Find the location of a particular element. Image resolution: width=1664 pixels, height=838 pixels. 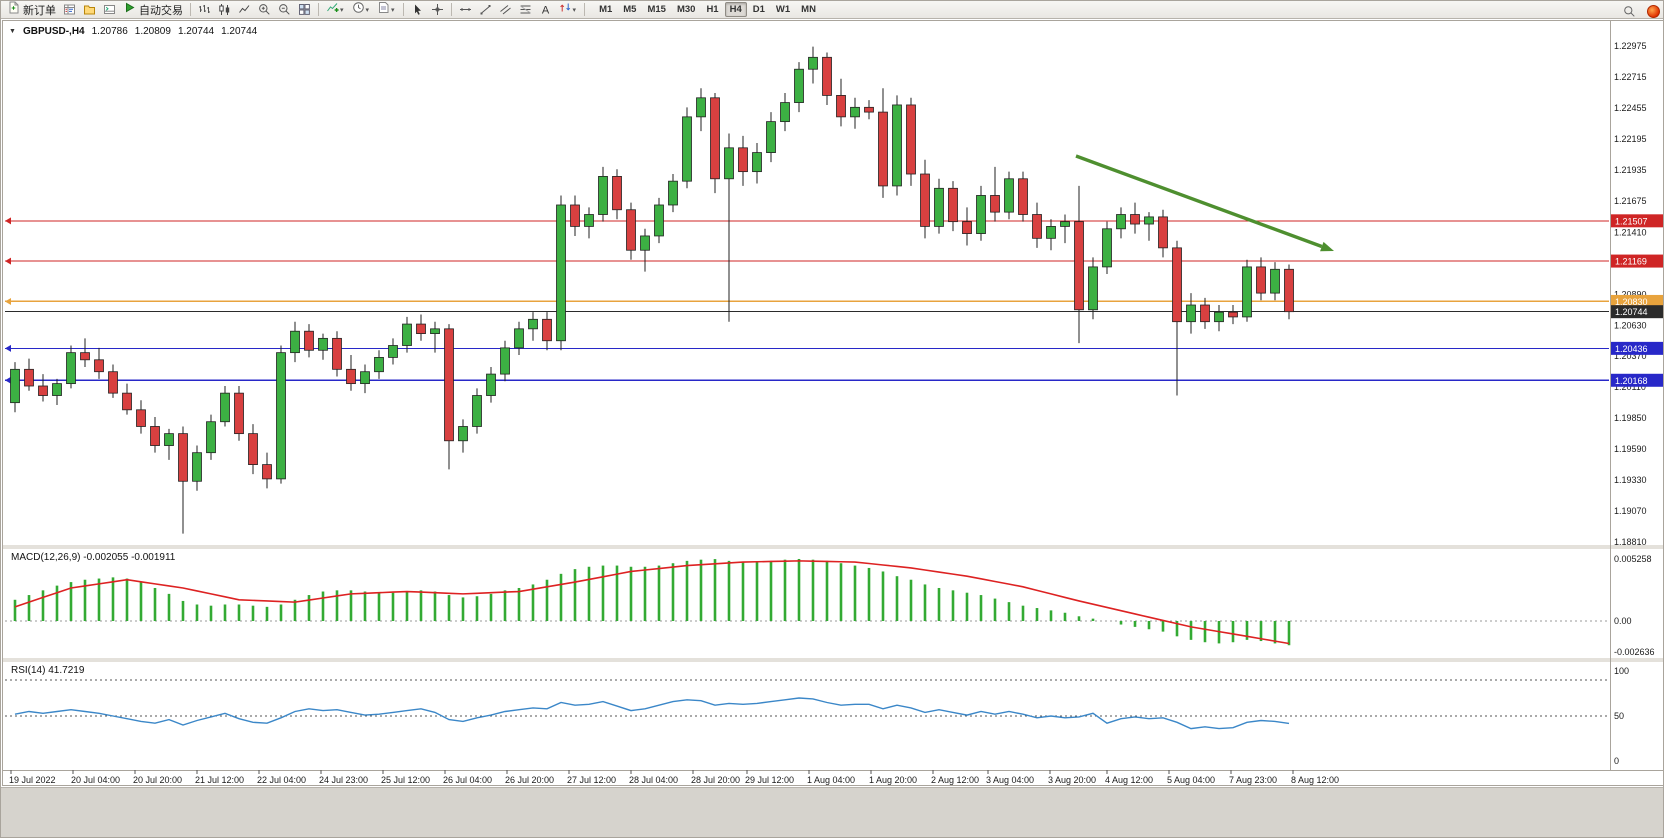

periods-button: ▾ is located at coordinates (361, 10).